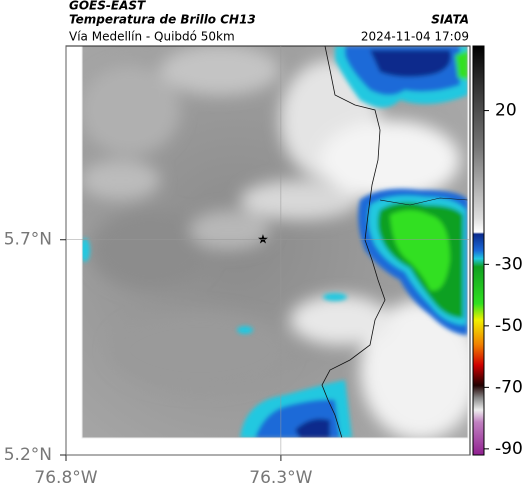 Image resolution: width=526 pixels, height=491 pixels. Describe the element at coordinates (162, 20) in the screenshot. I see `title: Temperatura de Brillo CH13` at that location.